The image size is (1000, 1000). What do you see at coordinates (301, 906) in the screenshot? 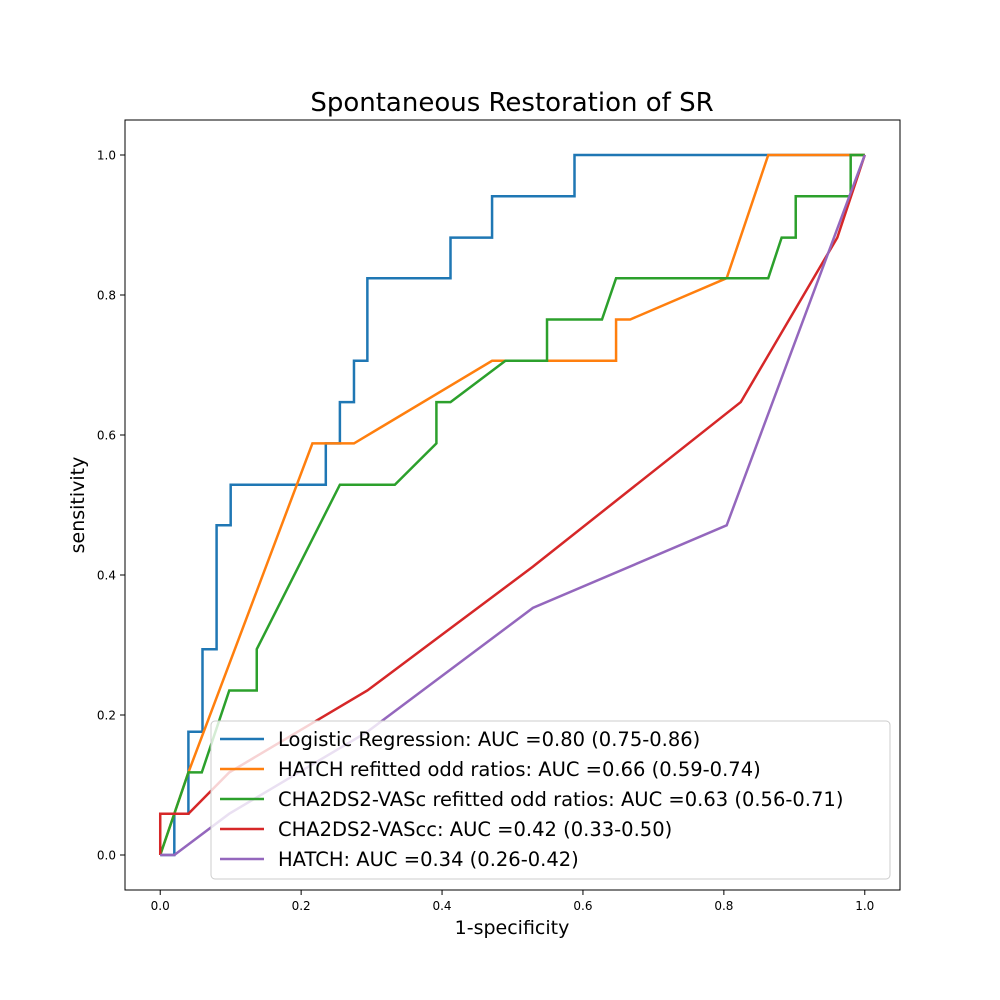
I see `x-tick-label: 0.2` at bounding box center [301, 906].